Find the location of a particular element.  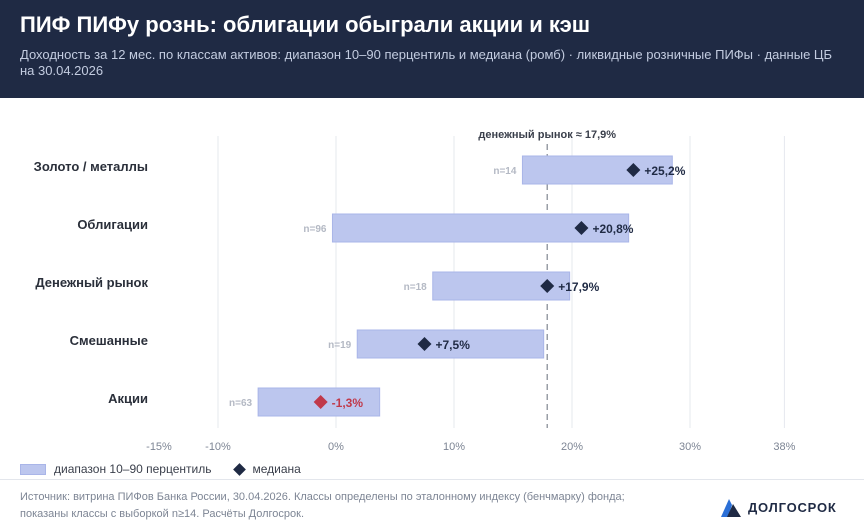

chart-row: Акции n=63 -1,3% is located at coordinates (244, 402).